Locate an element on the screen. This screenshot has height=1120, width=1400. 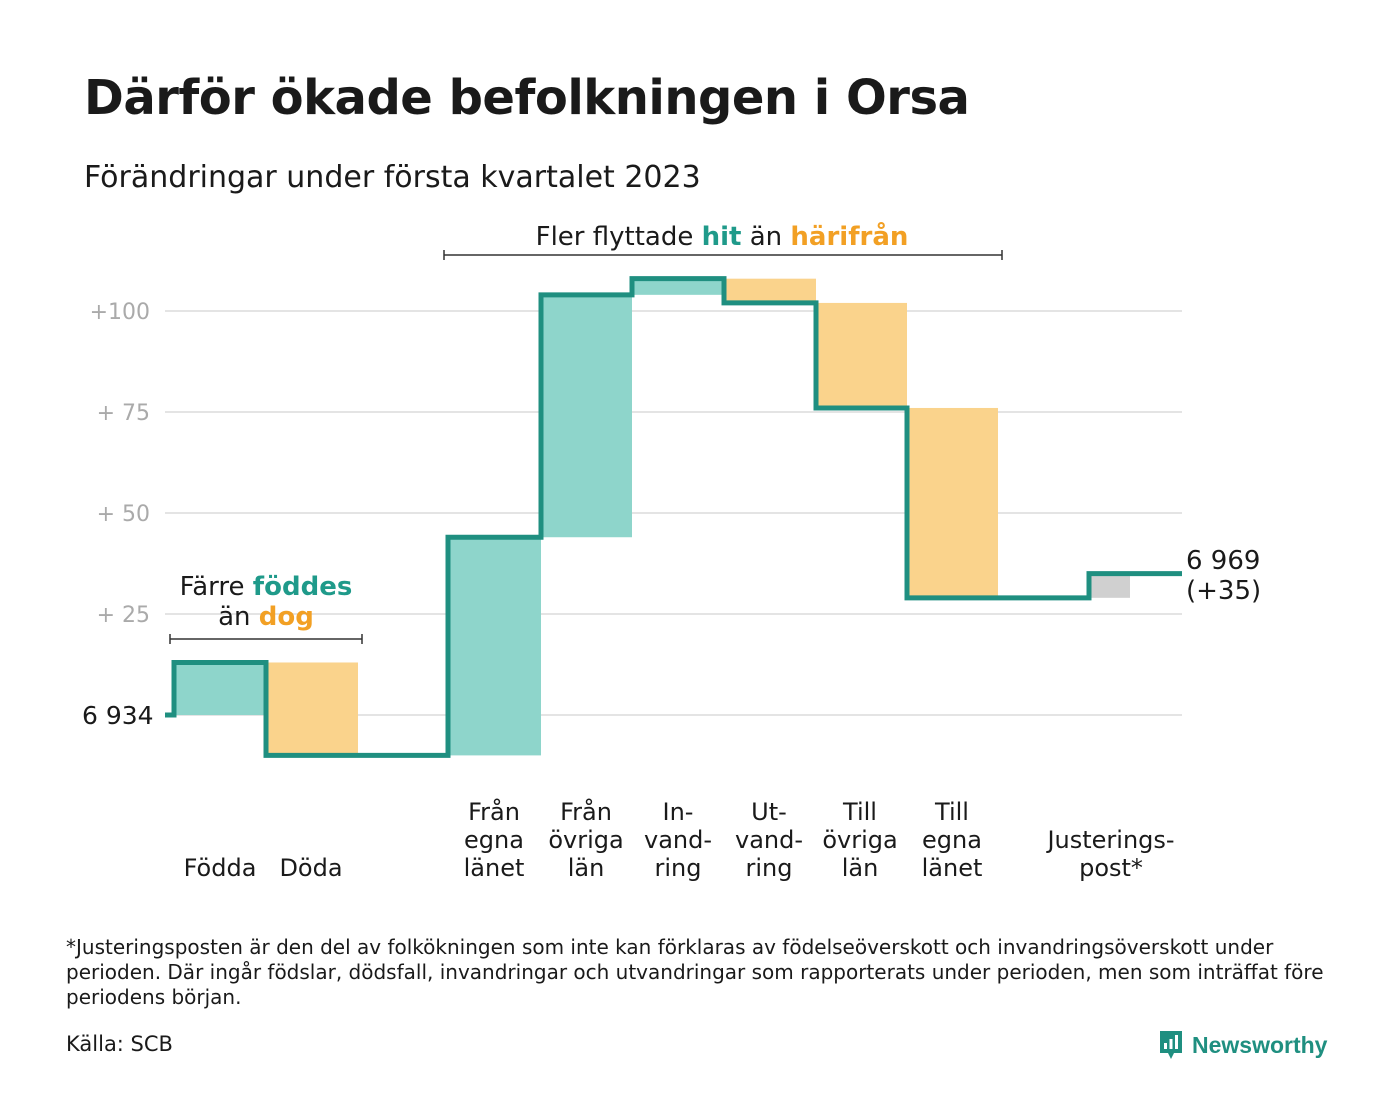
end-change-label: (+35) is located at coordinates (1223, 591).